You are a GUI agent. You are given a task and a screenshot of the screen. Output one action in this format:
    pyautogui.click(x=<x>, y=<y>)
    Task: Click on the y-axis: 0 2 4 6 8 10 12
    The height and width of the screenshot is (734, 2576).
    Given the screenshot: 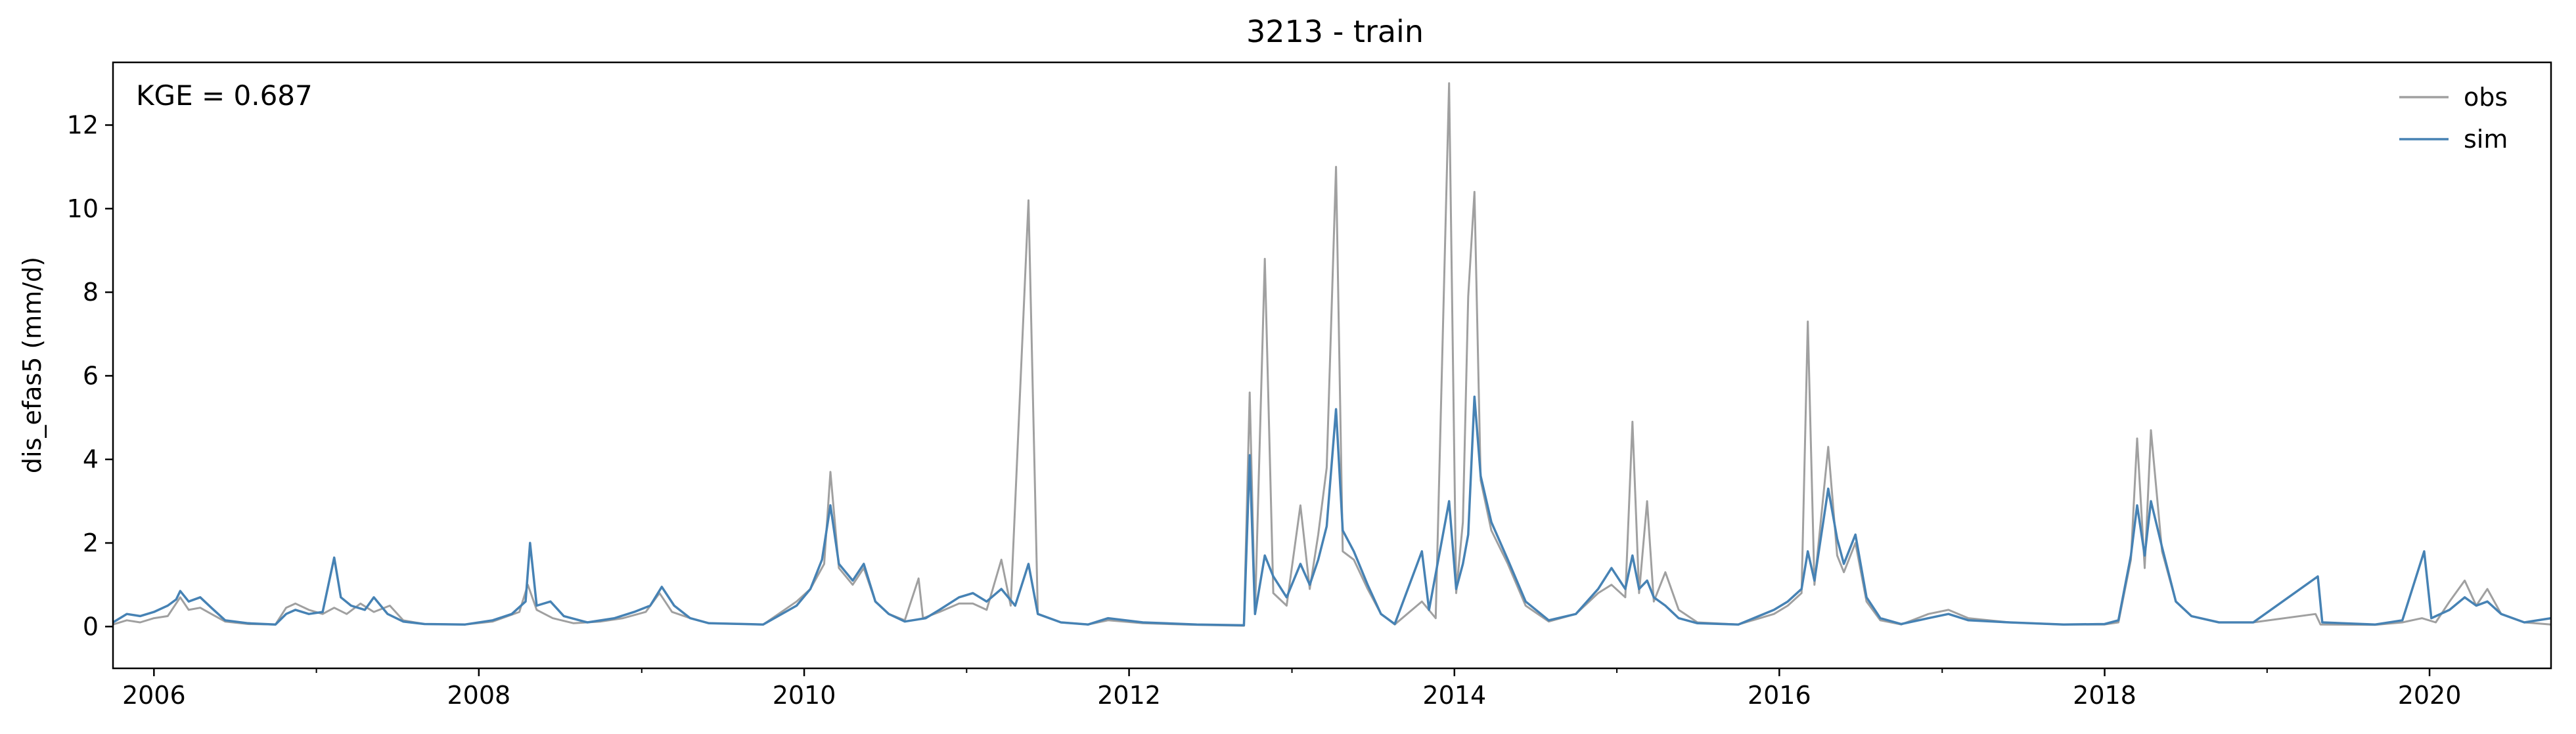 What is the action you would take?
    pyautogui.click(x=90, y=375)
    